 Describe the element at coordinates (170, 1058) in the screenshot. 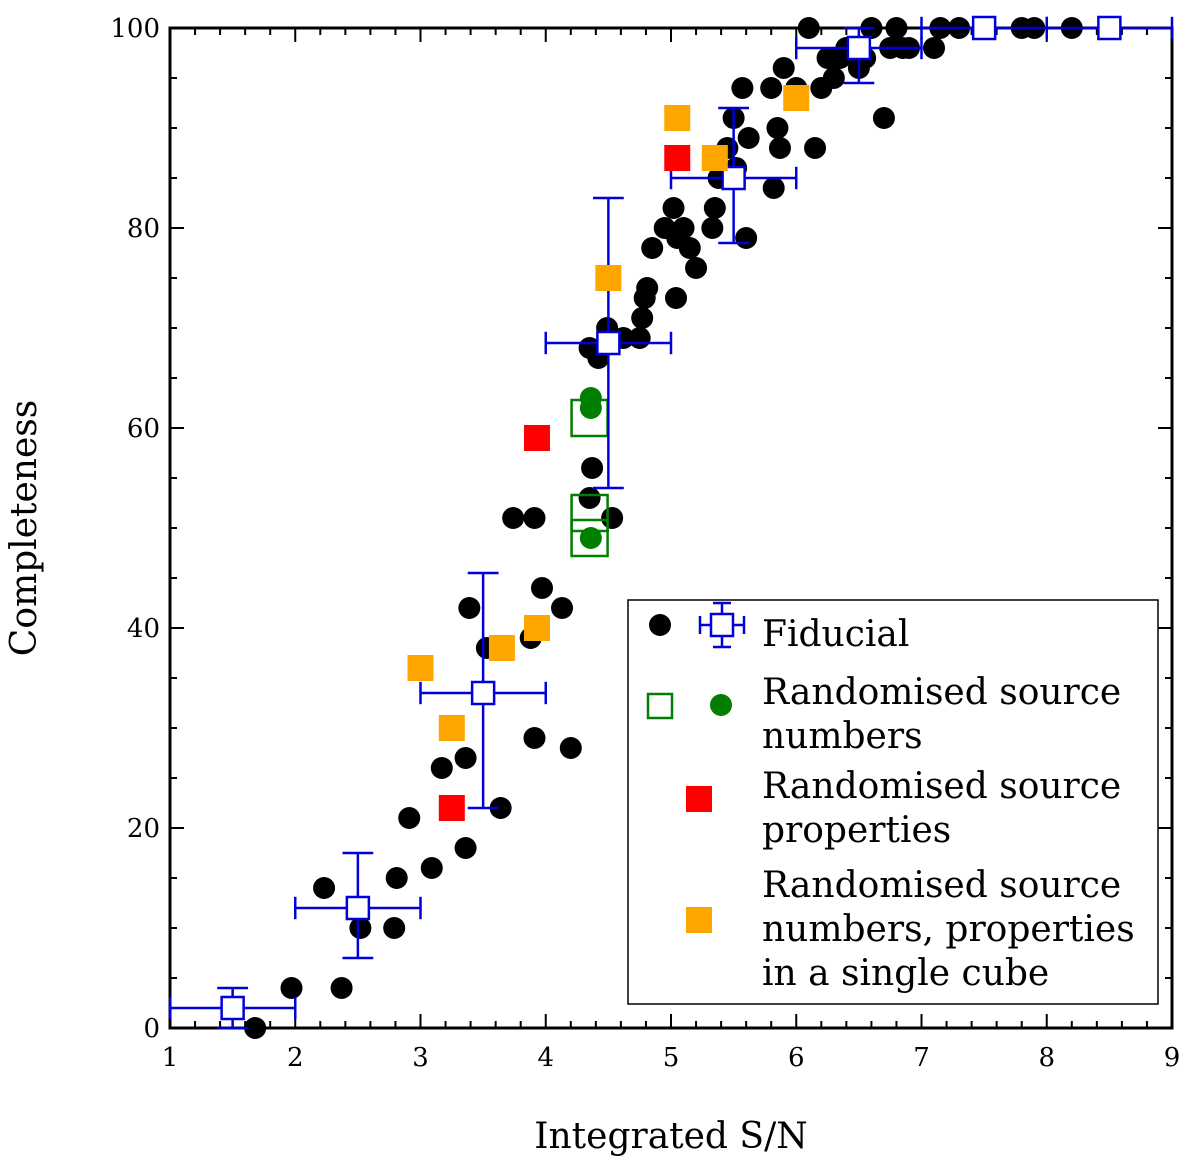

I see `x-tick-label: 1` at that location.